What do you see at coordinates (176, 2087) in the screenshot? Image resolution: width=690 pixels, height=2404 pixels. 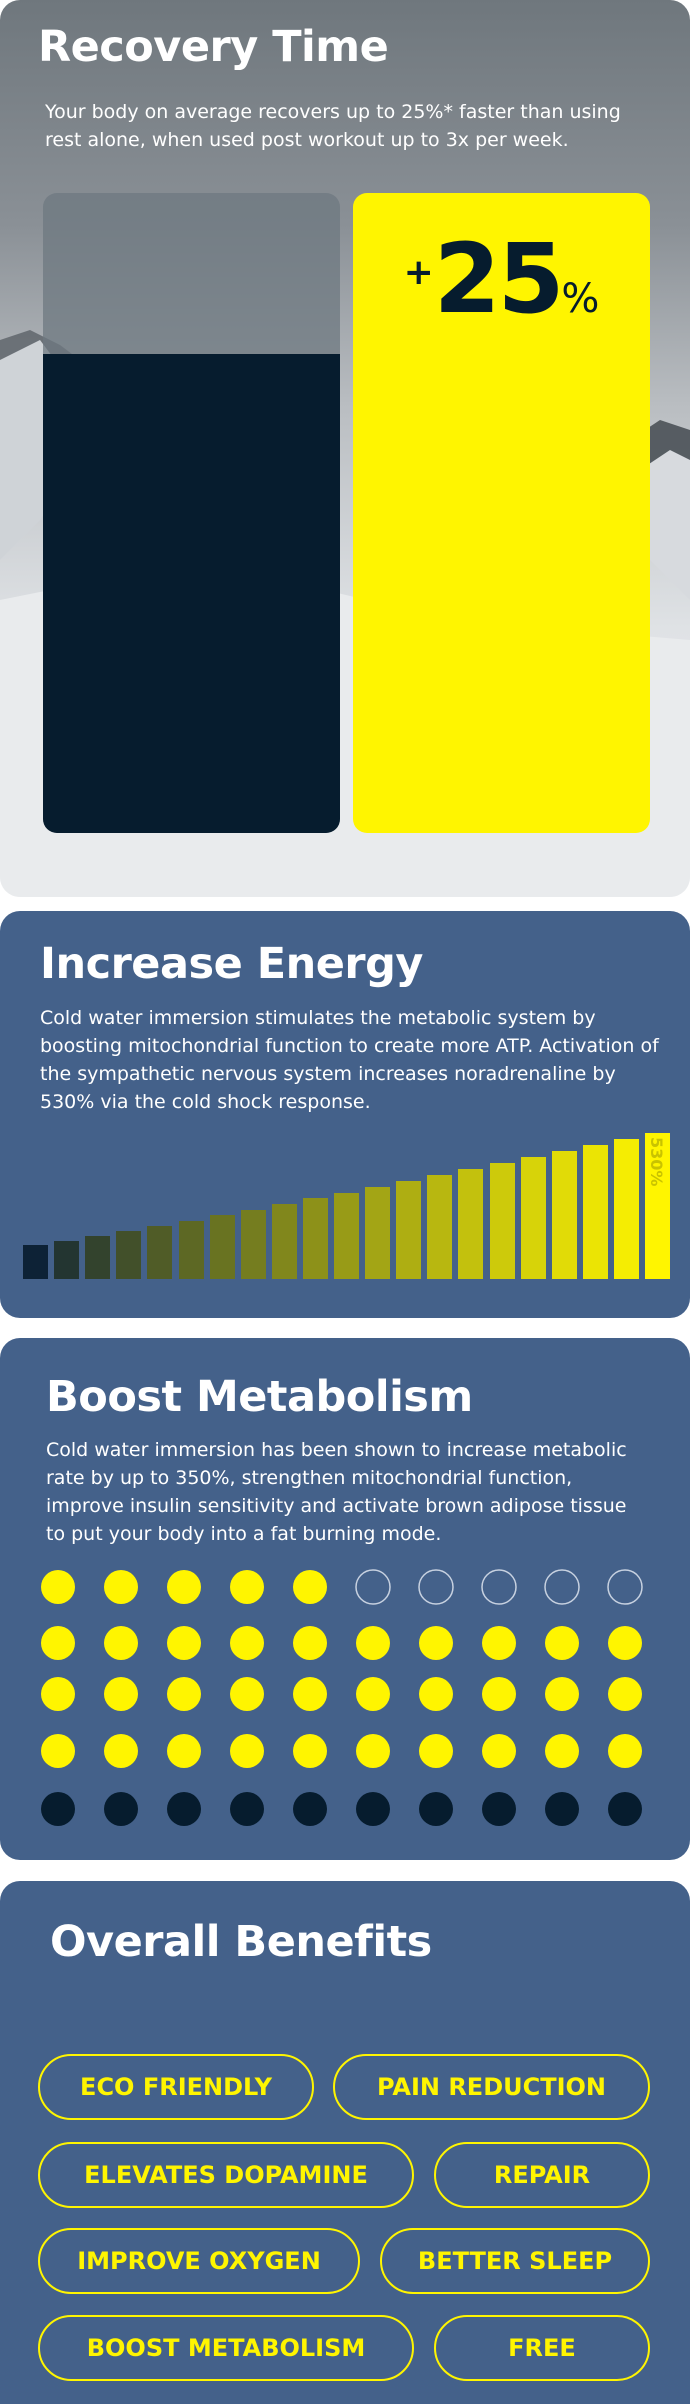 I see `benefit-pill: ECO FRIENDLY` at bounding box center [176, 2087].